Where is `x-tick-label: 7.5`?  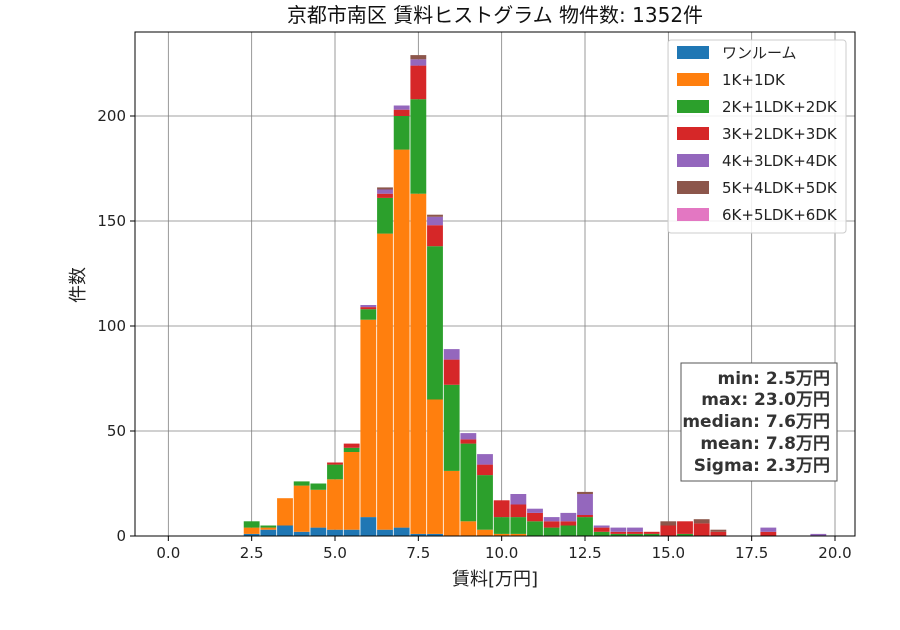
x-tick-label: 7.5 is located at coordinates (418, 553).